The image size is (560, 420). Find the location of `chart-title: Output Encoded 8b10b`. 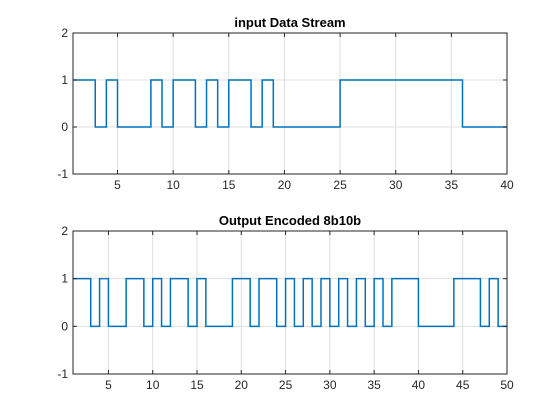

chart-title: Output Encoded 8b10b is located at coordinates (290, 220).